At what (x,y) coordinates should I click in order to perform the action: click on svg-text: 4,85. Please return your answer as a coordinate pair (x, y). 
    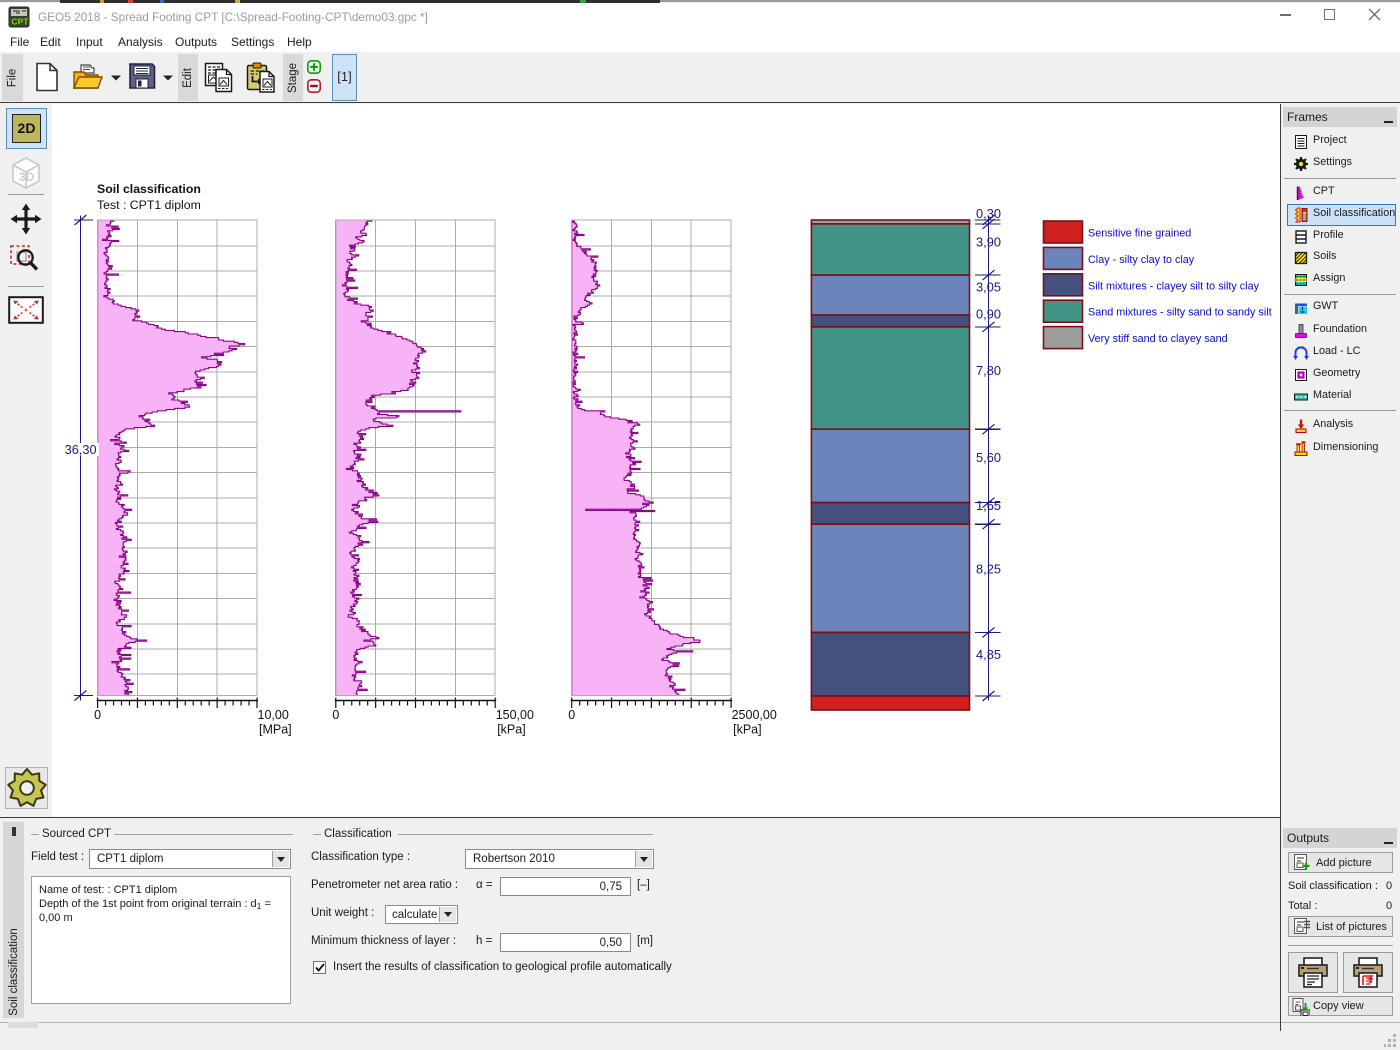
    Looking at the image, I should click on (988, 654).